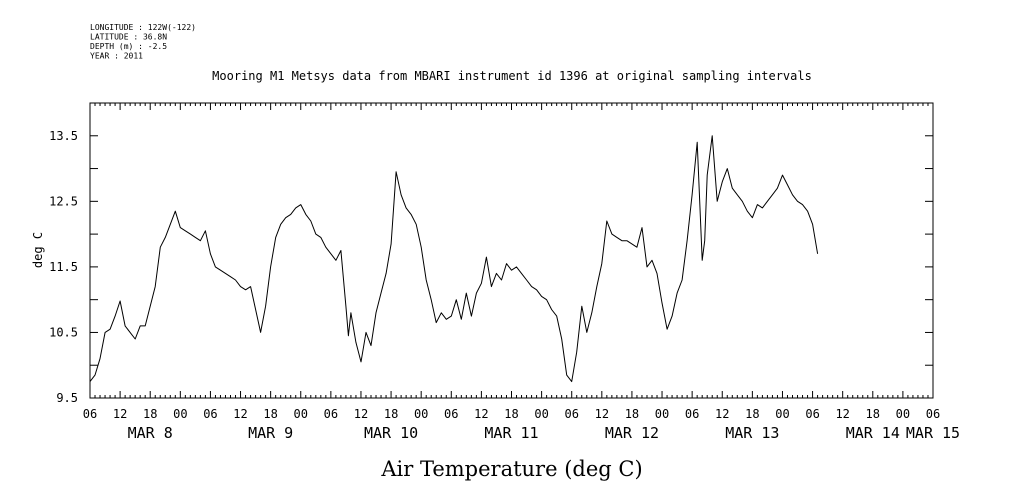  What do you see at coordinates (933, 433) in the screenshot?
I see `x-day-label: MAR 15` at bounding box center [933, 433].